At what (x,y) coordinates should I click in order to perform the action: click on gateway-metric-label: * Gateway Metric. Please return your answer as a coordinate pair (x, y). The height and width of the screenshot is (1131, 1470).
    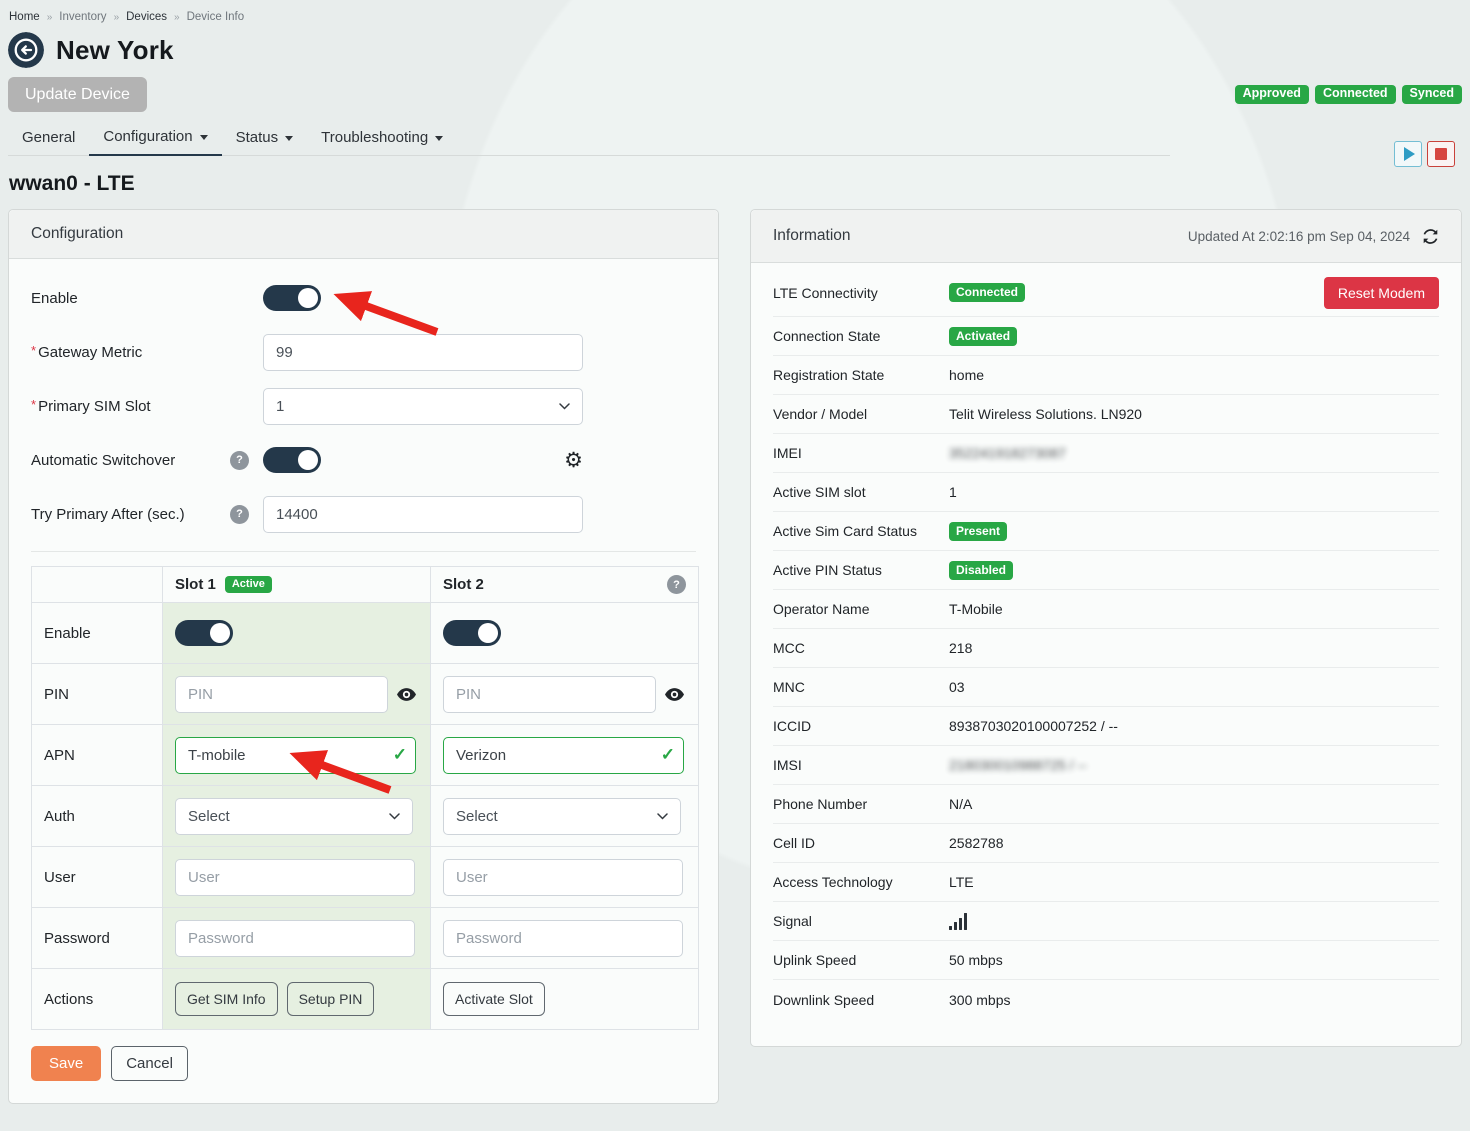
    Looking at the image, I should click on (87, 351).